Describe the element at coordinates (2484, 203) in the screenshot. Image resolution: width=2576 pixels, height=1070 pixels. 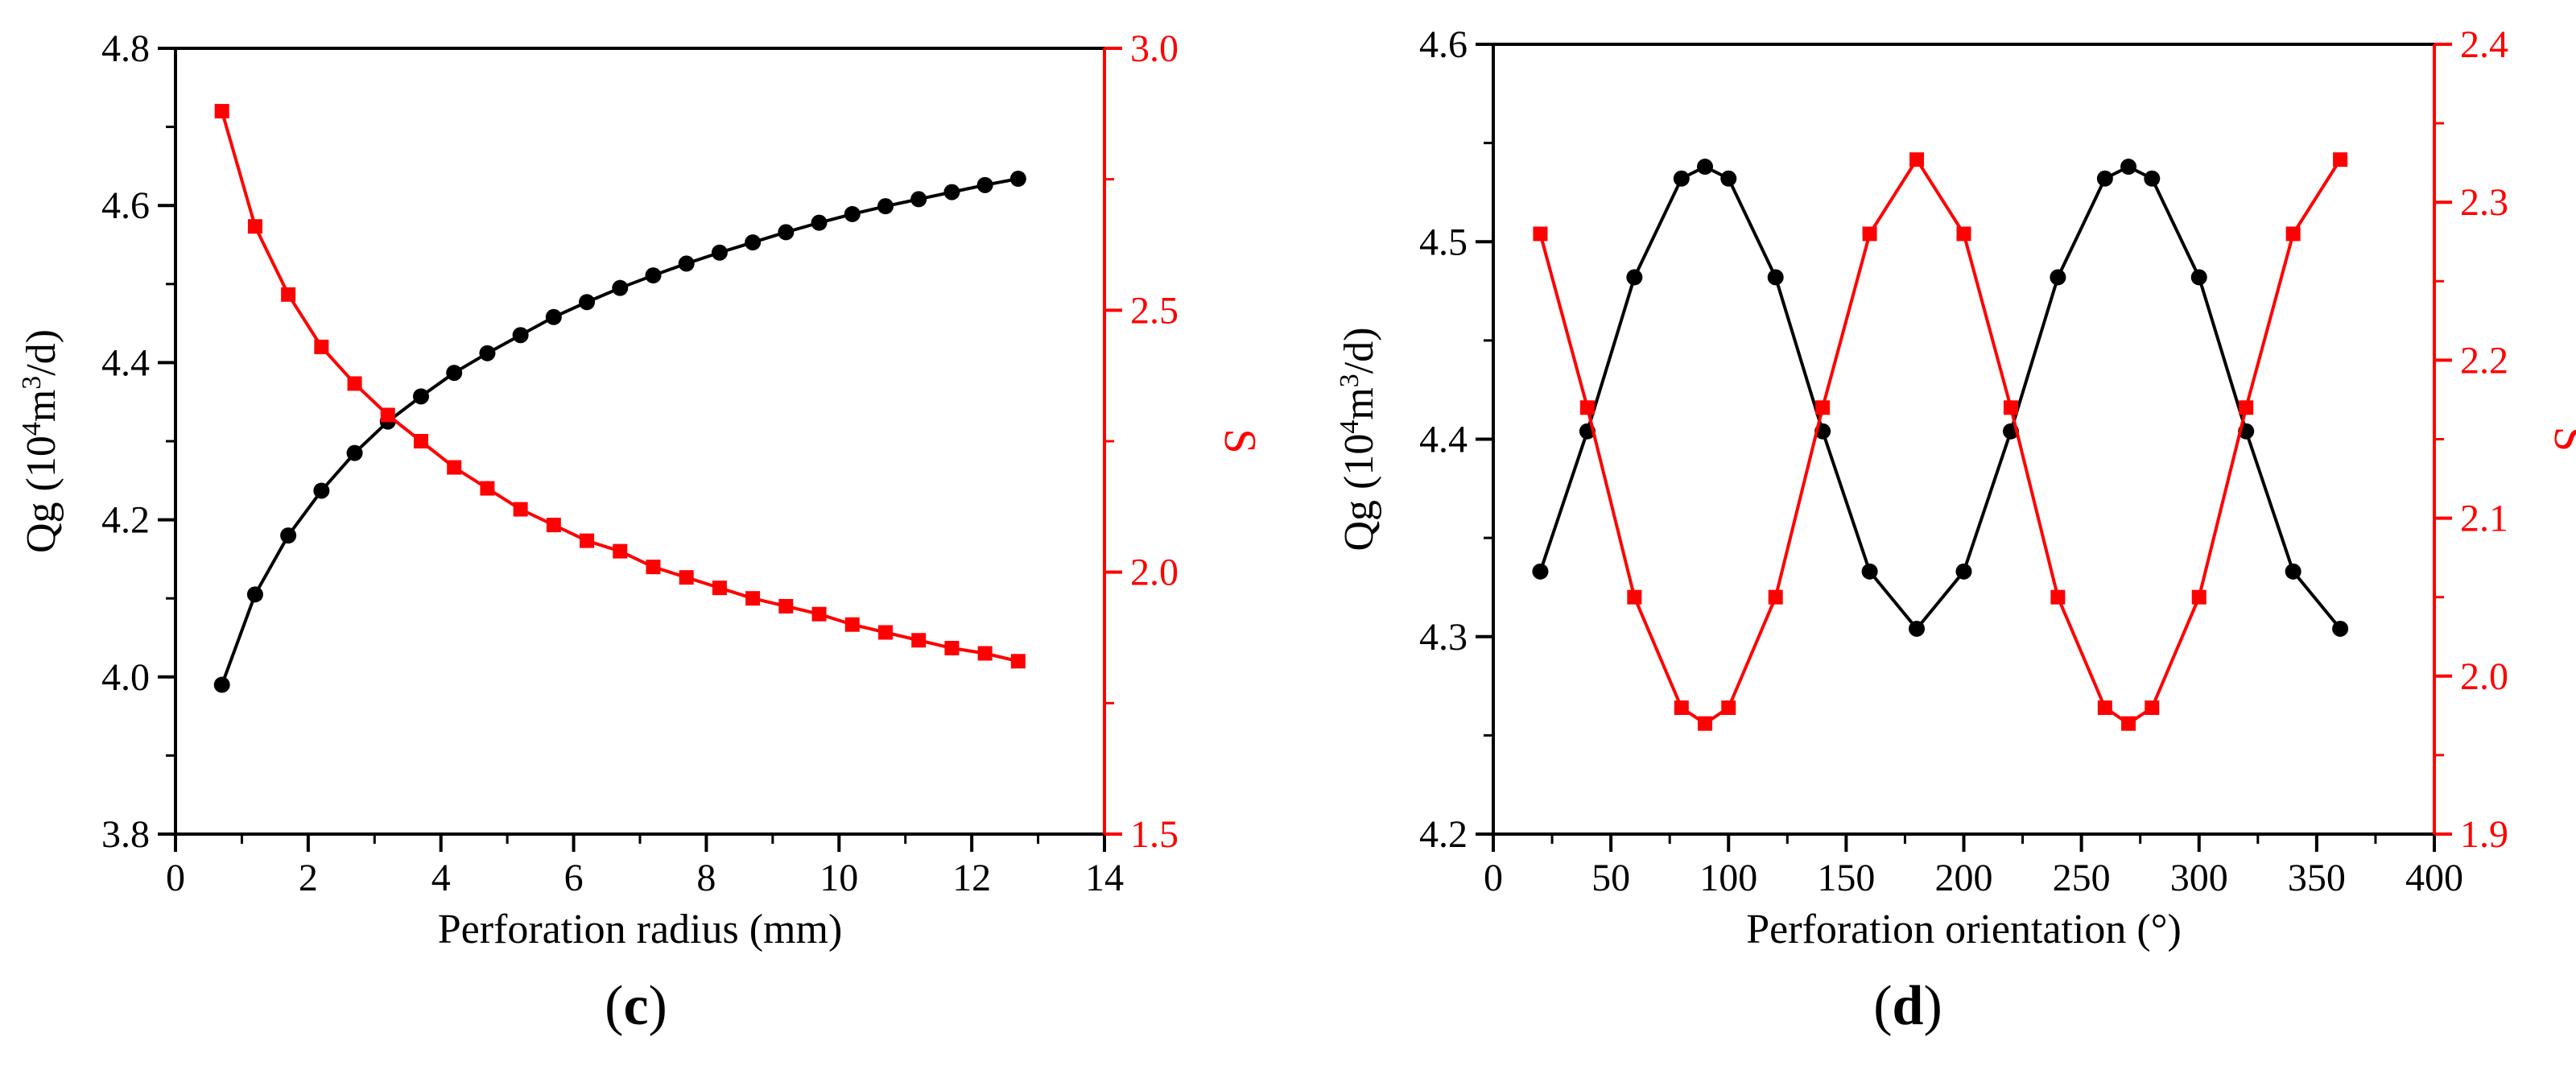
I see `y2-tick-label: 2.3` at that location.